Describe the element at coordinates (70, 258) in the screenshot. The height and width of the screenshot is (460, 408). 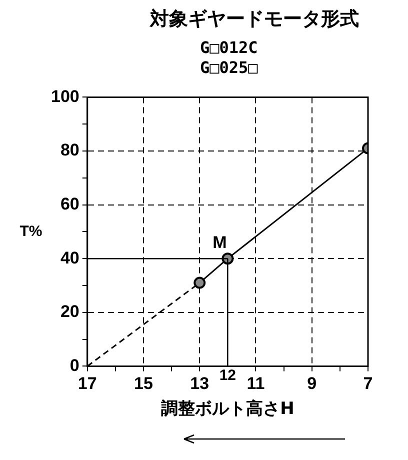
I see `y-tick-label: 40` at that location.